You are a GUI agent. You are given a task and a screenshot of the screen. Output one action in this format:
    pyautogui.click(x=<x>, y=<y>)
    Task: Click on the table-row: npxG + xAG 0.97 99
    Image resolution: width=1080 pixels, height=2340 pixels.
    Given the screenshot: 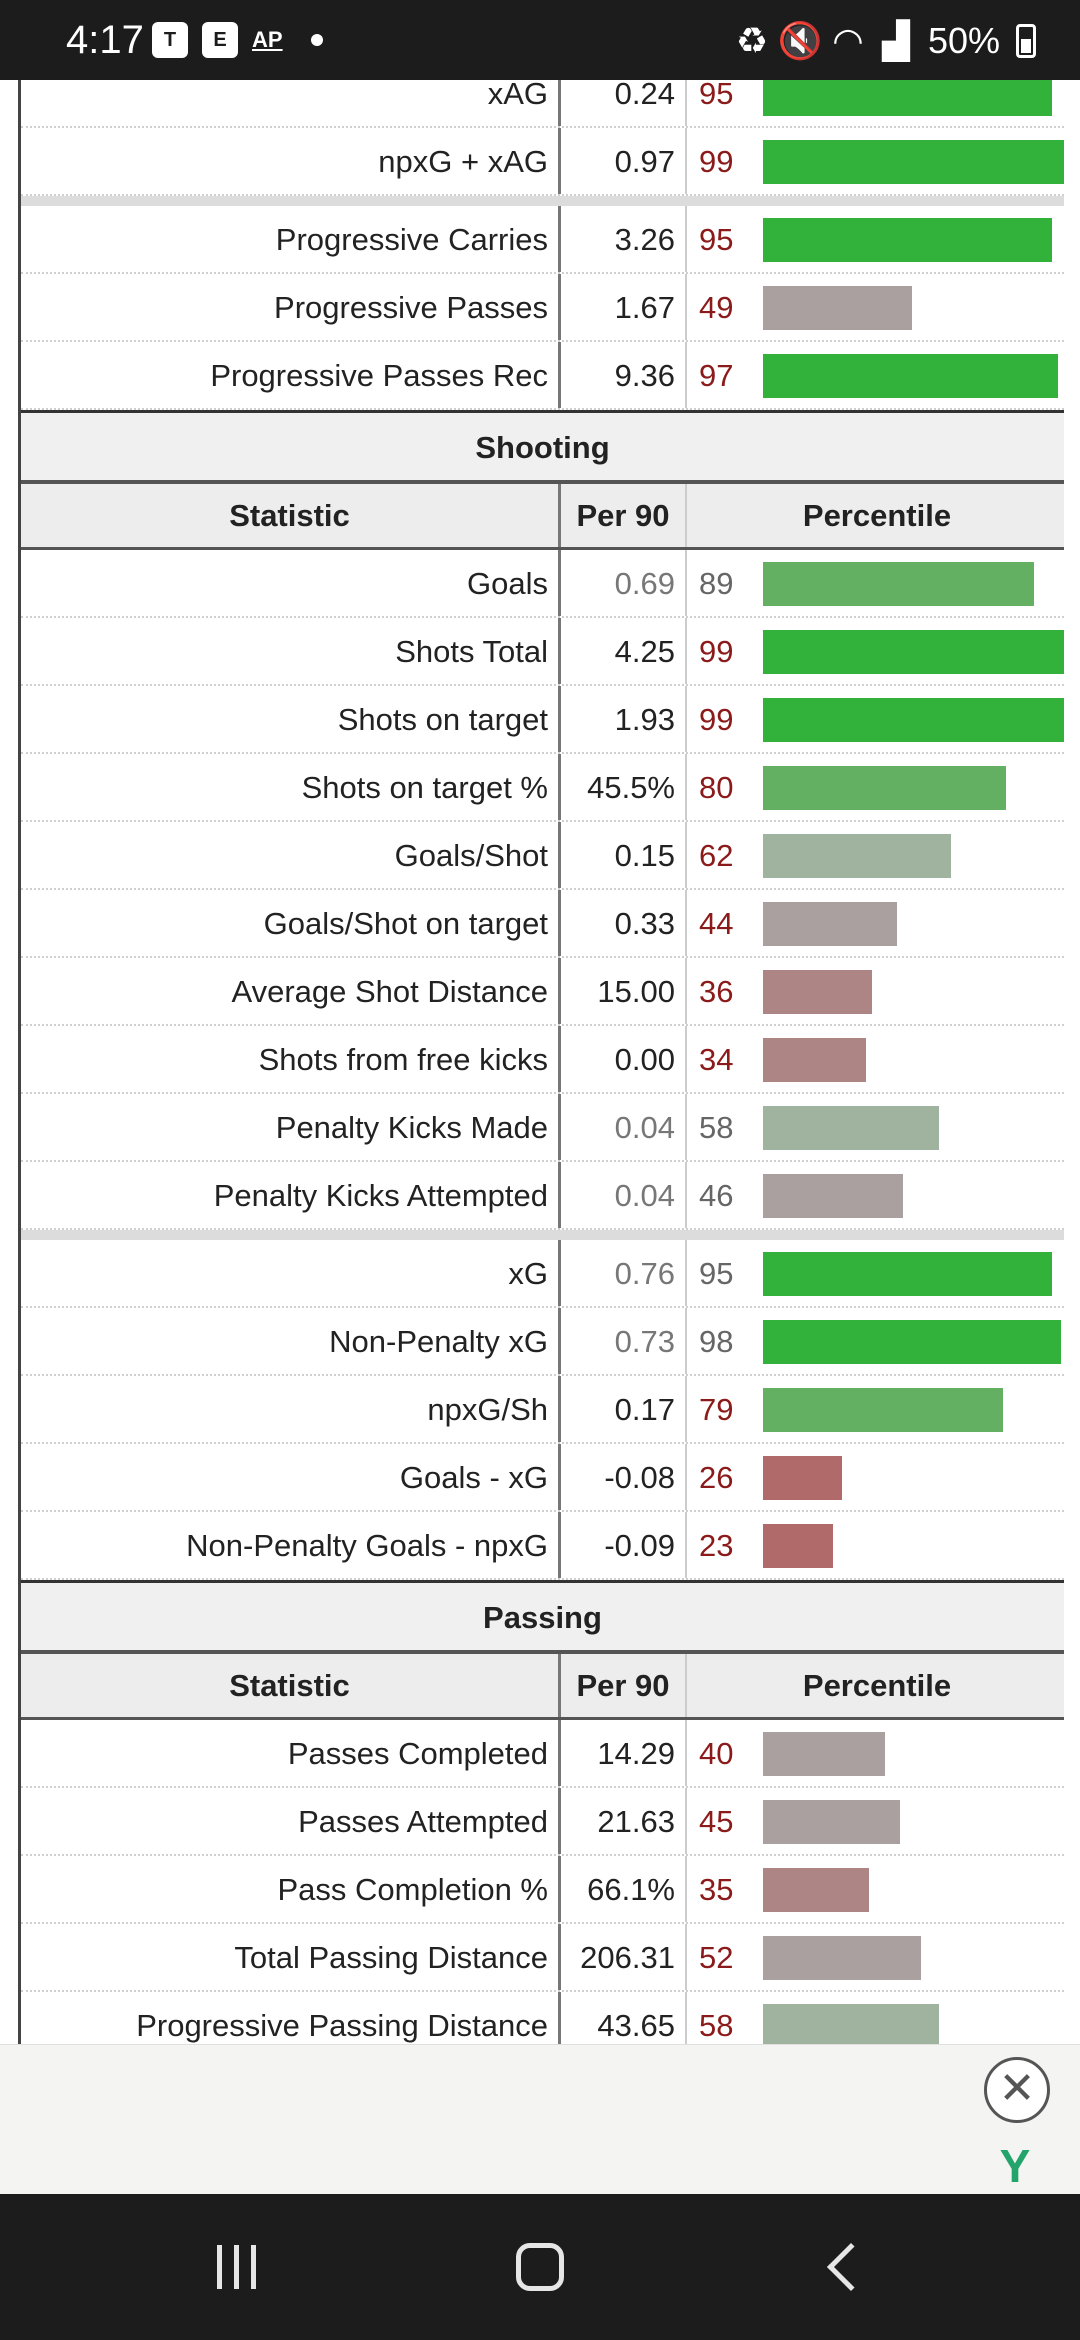 What is the action you would take?
    pyautogui.click(x=542, y=162)
    